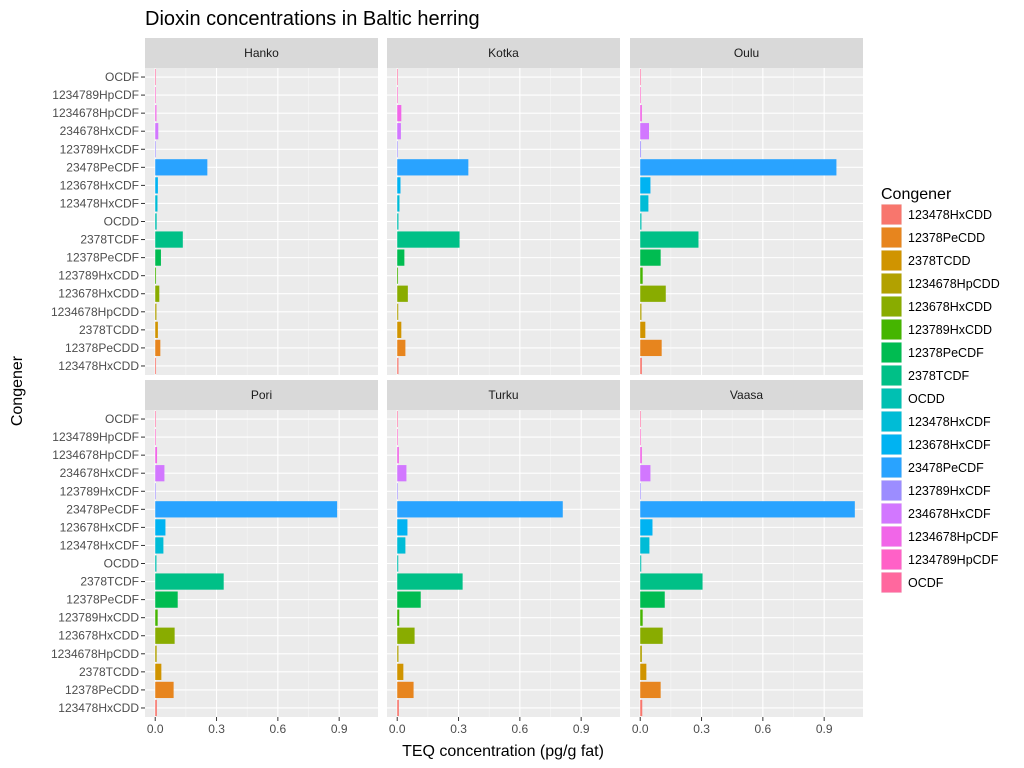 This screenshot has height=768, width=1024. I want to click on bar-pori-234678hxcdf, so click(160, 473).